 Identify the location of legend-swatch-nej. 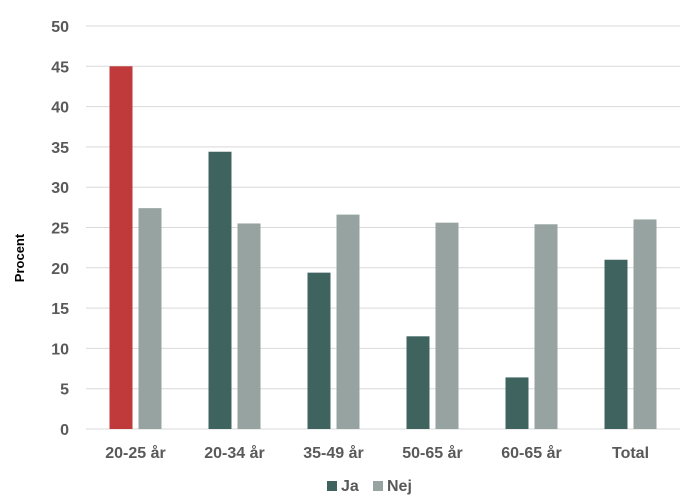
(378, 486).